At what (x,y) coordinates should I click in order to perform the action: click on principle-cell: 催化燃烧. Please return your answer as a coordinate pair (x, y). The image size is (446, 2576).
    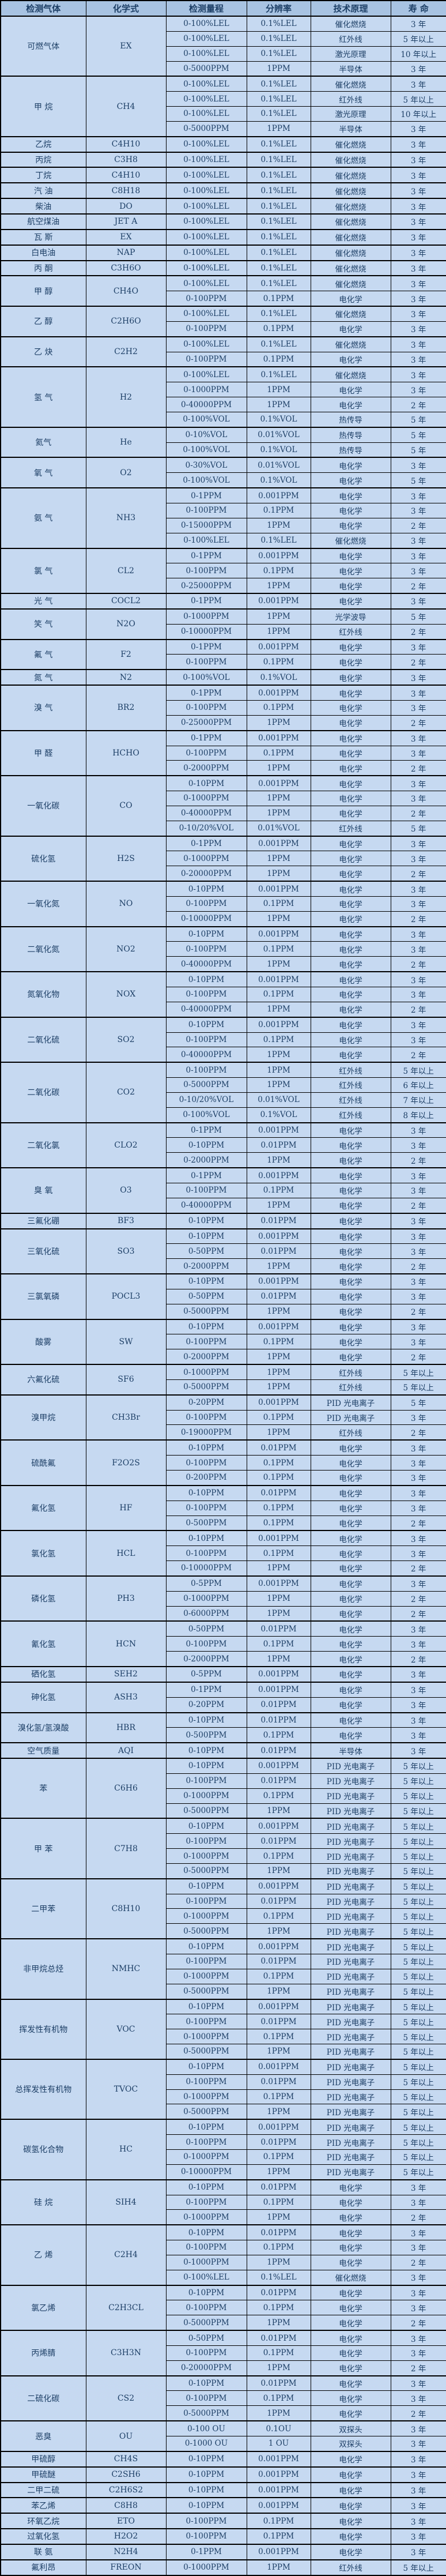
    Looking at the image, I should click on (350, 344).